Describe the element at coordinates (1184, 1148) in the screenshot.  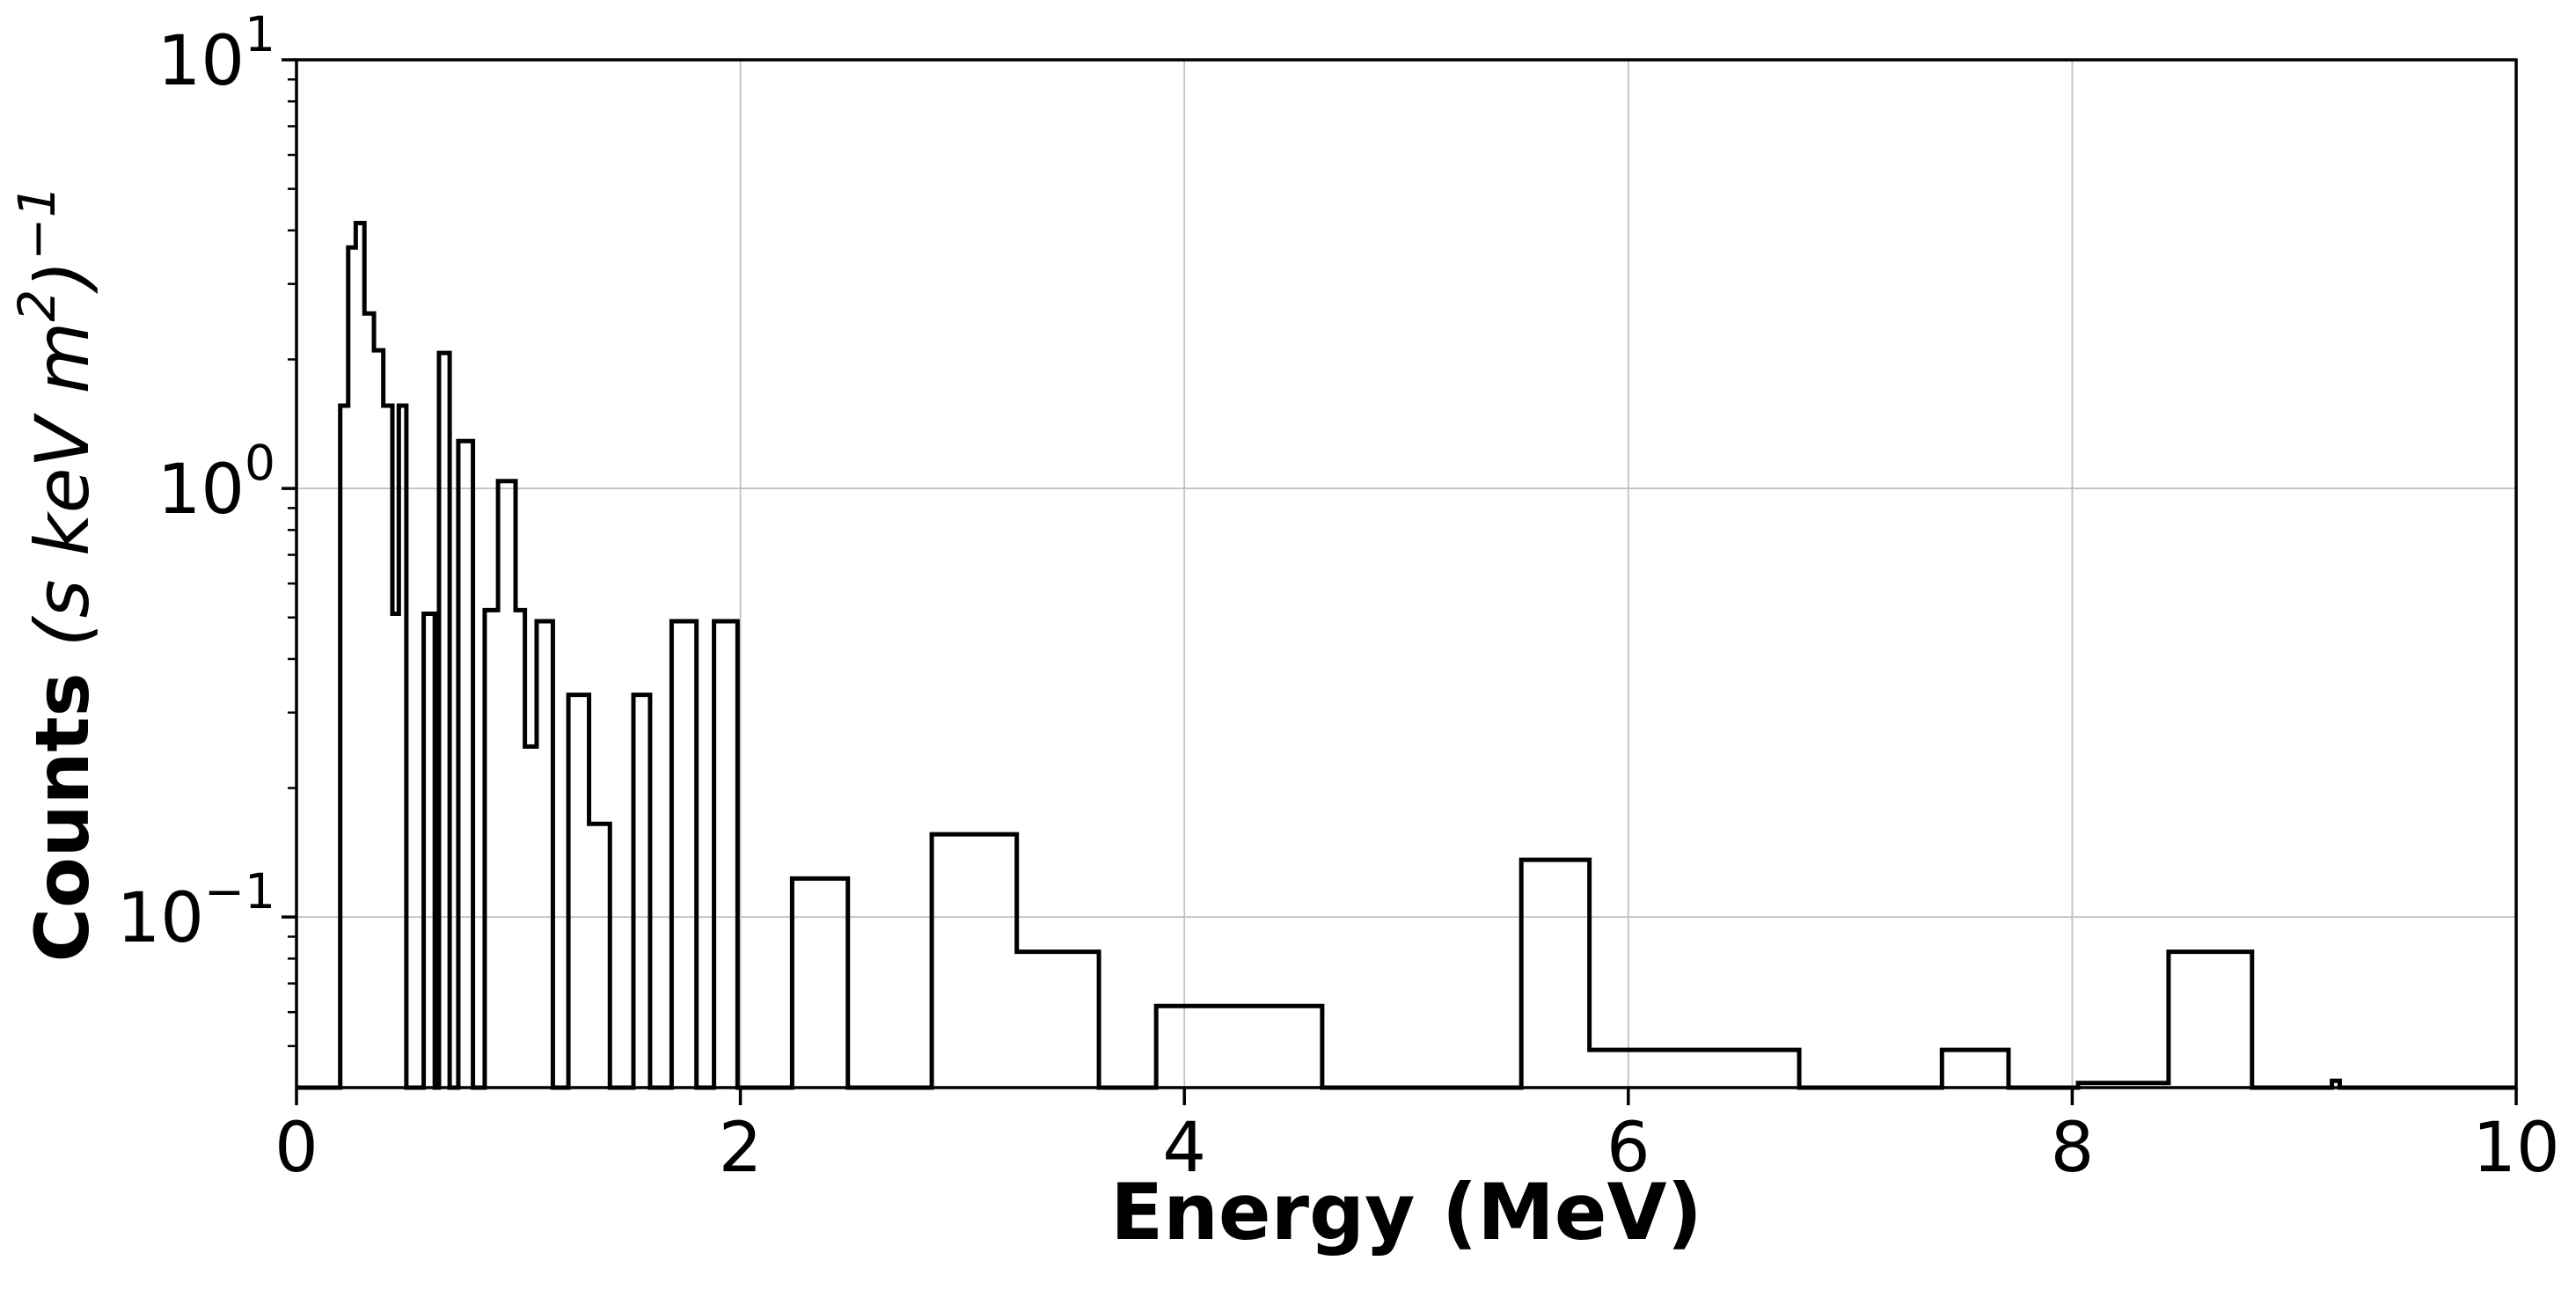
I see `x-tick-label: 4` at that location.